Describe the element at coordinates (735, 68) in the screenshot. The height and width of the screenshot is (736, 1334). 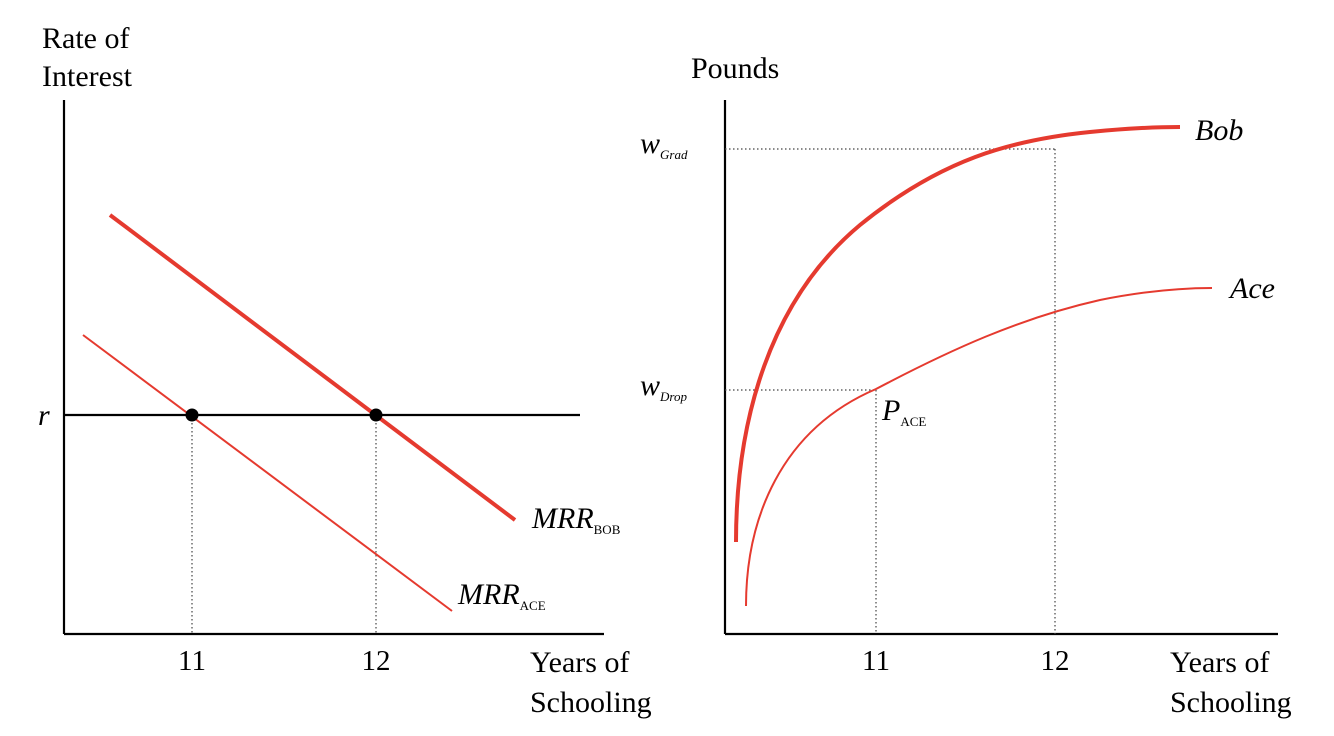
I see `right-ylabel: Pounds` at that location.